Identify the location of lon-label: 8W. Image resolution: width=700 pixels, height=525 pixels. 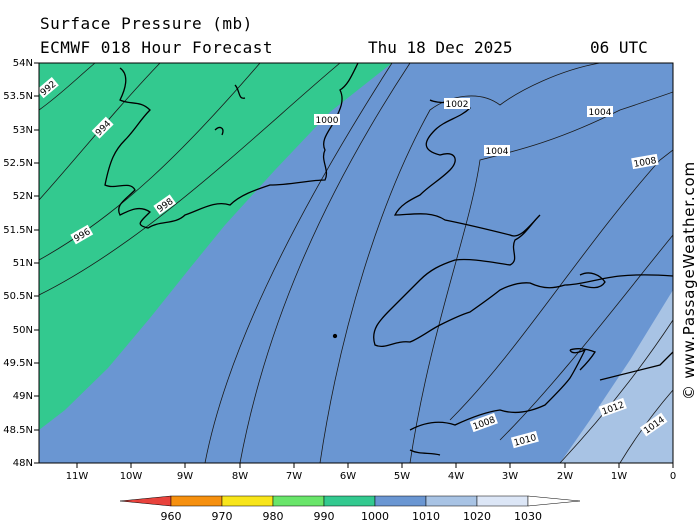
(240, 476).